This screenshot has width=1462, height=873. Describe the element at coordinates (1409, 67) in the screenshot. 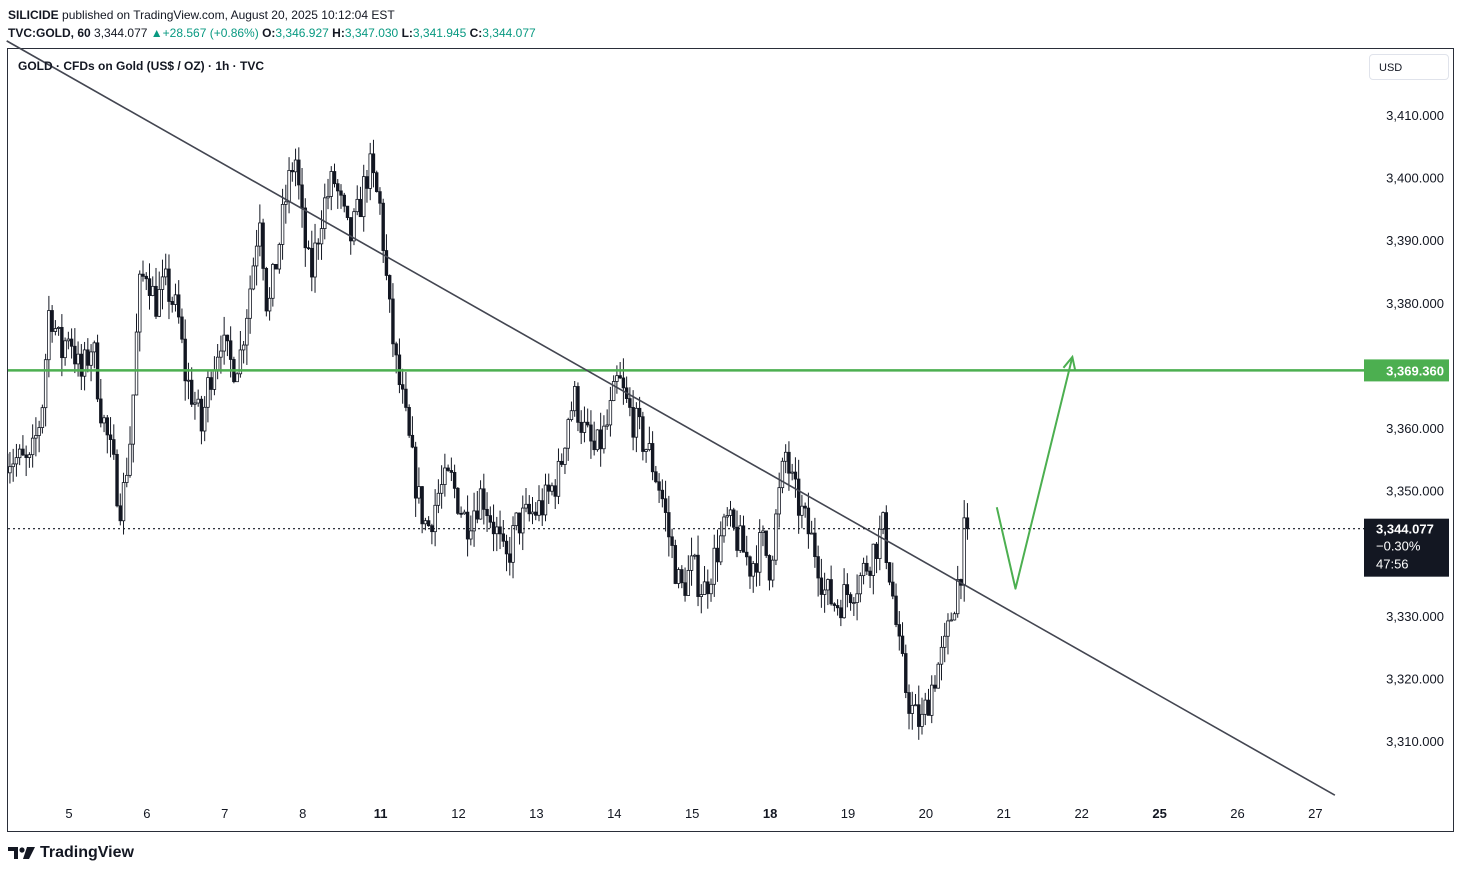

I see `currency-button: USD` at that location.